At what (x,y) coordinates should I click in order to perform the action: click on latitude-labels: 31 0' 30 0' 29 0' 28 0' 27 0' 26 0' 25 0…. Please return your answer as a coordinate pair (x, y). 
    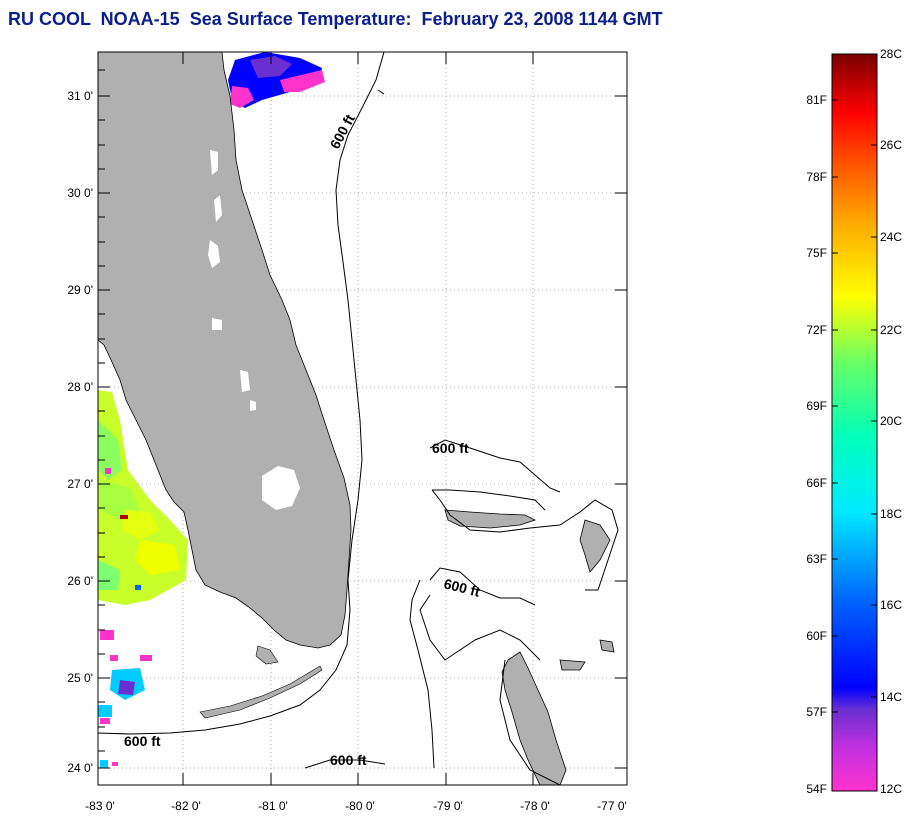
    Looking at the image, I should click on (80, 432).